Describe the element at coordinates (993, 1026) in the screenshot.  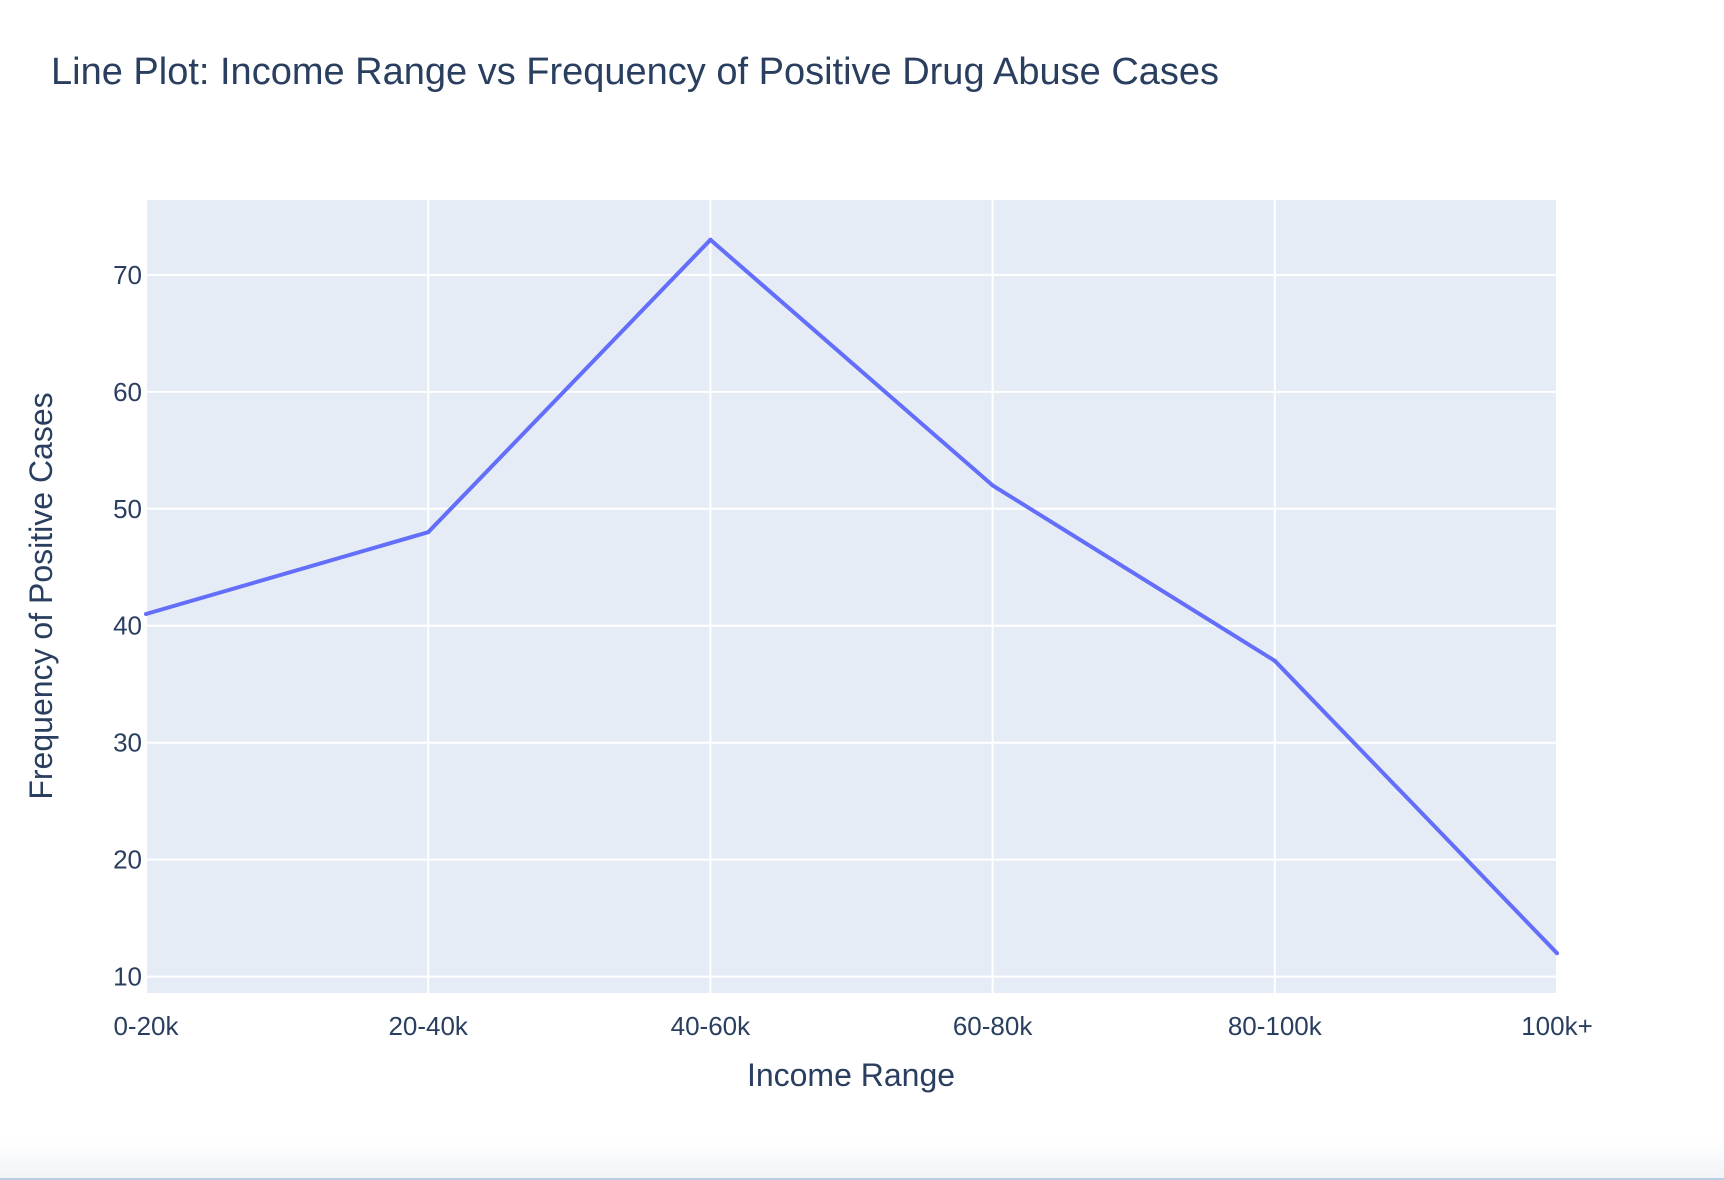
I see `x-tick-label: 60-80k` at that location.